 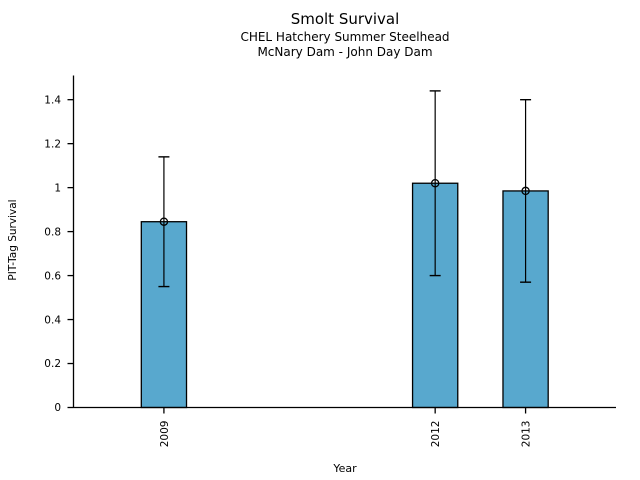 What do you see at coordinates (165, 434) in the screenshot?
I see `x-tick-label: 2009` at bounding box center [165, 434].